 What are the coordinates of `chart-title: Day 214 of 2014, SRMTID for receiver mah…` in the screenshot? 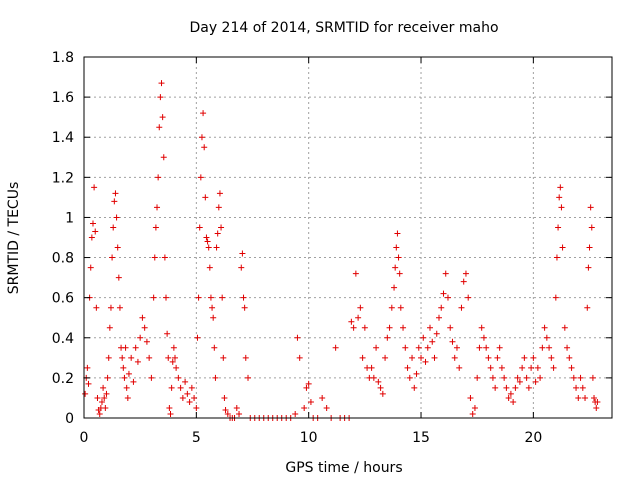 It's located at (343, 28).